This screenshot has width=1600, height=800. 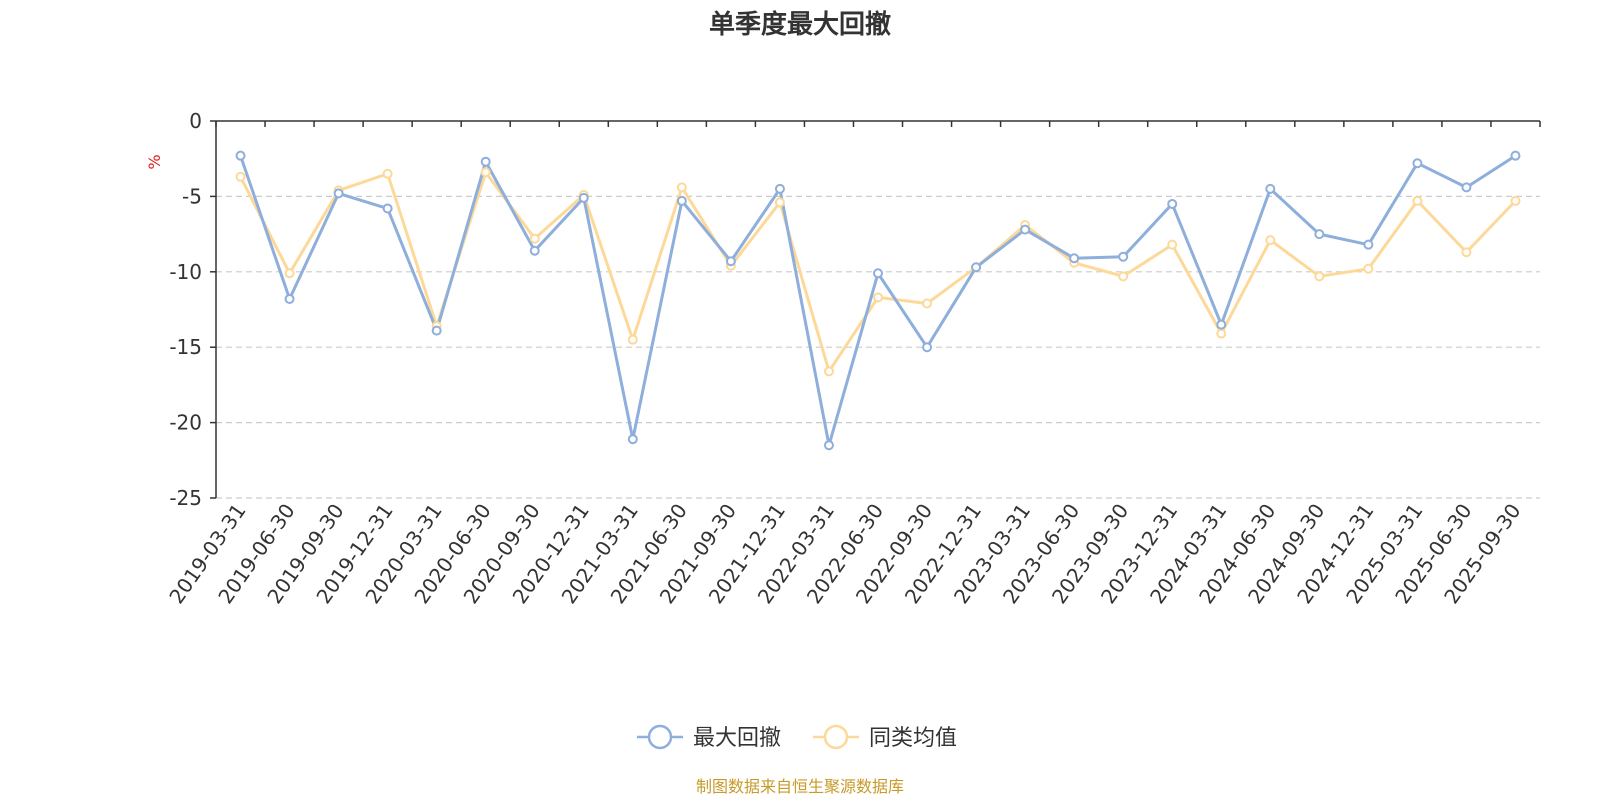 What do you see at coordinates (800, 786) in the screenshot?
I see `source-note: 制图数据来自恒生聚源数据库` at bounding box center [800, 786].